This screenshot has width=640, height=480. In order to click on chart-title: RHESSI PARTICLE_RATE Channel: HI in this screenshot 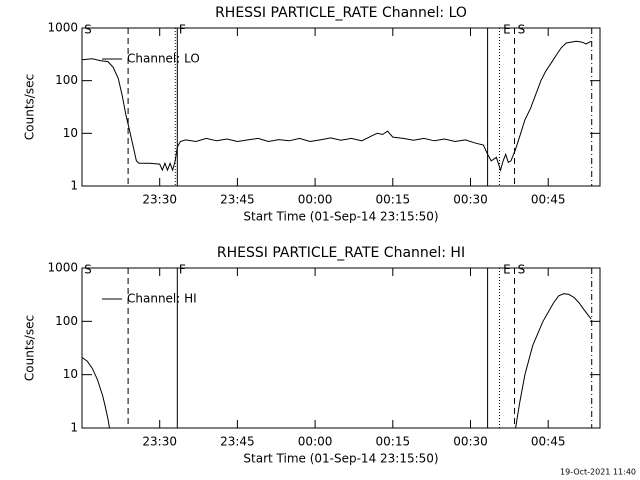, I will do `click(341, 253)`.